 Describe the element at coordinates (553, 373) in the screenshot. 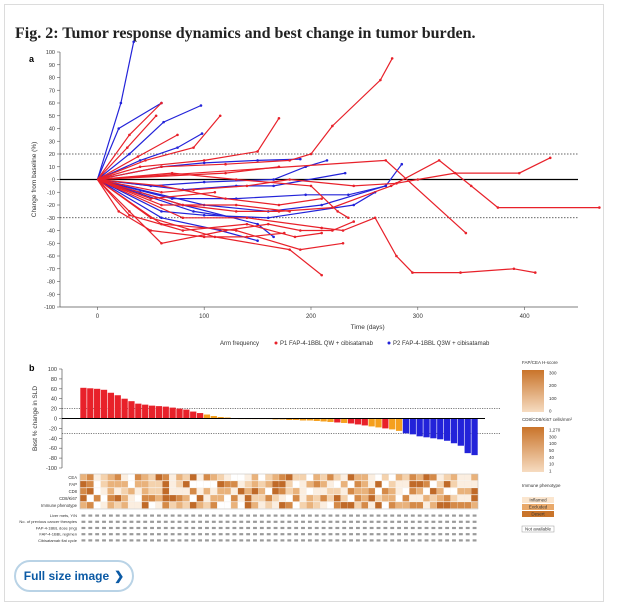

I see `fap-cea-legend-tick: 300` at that location.